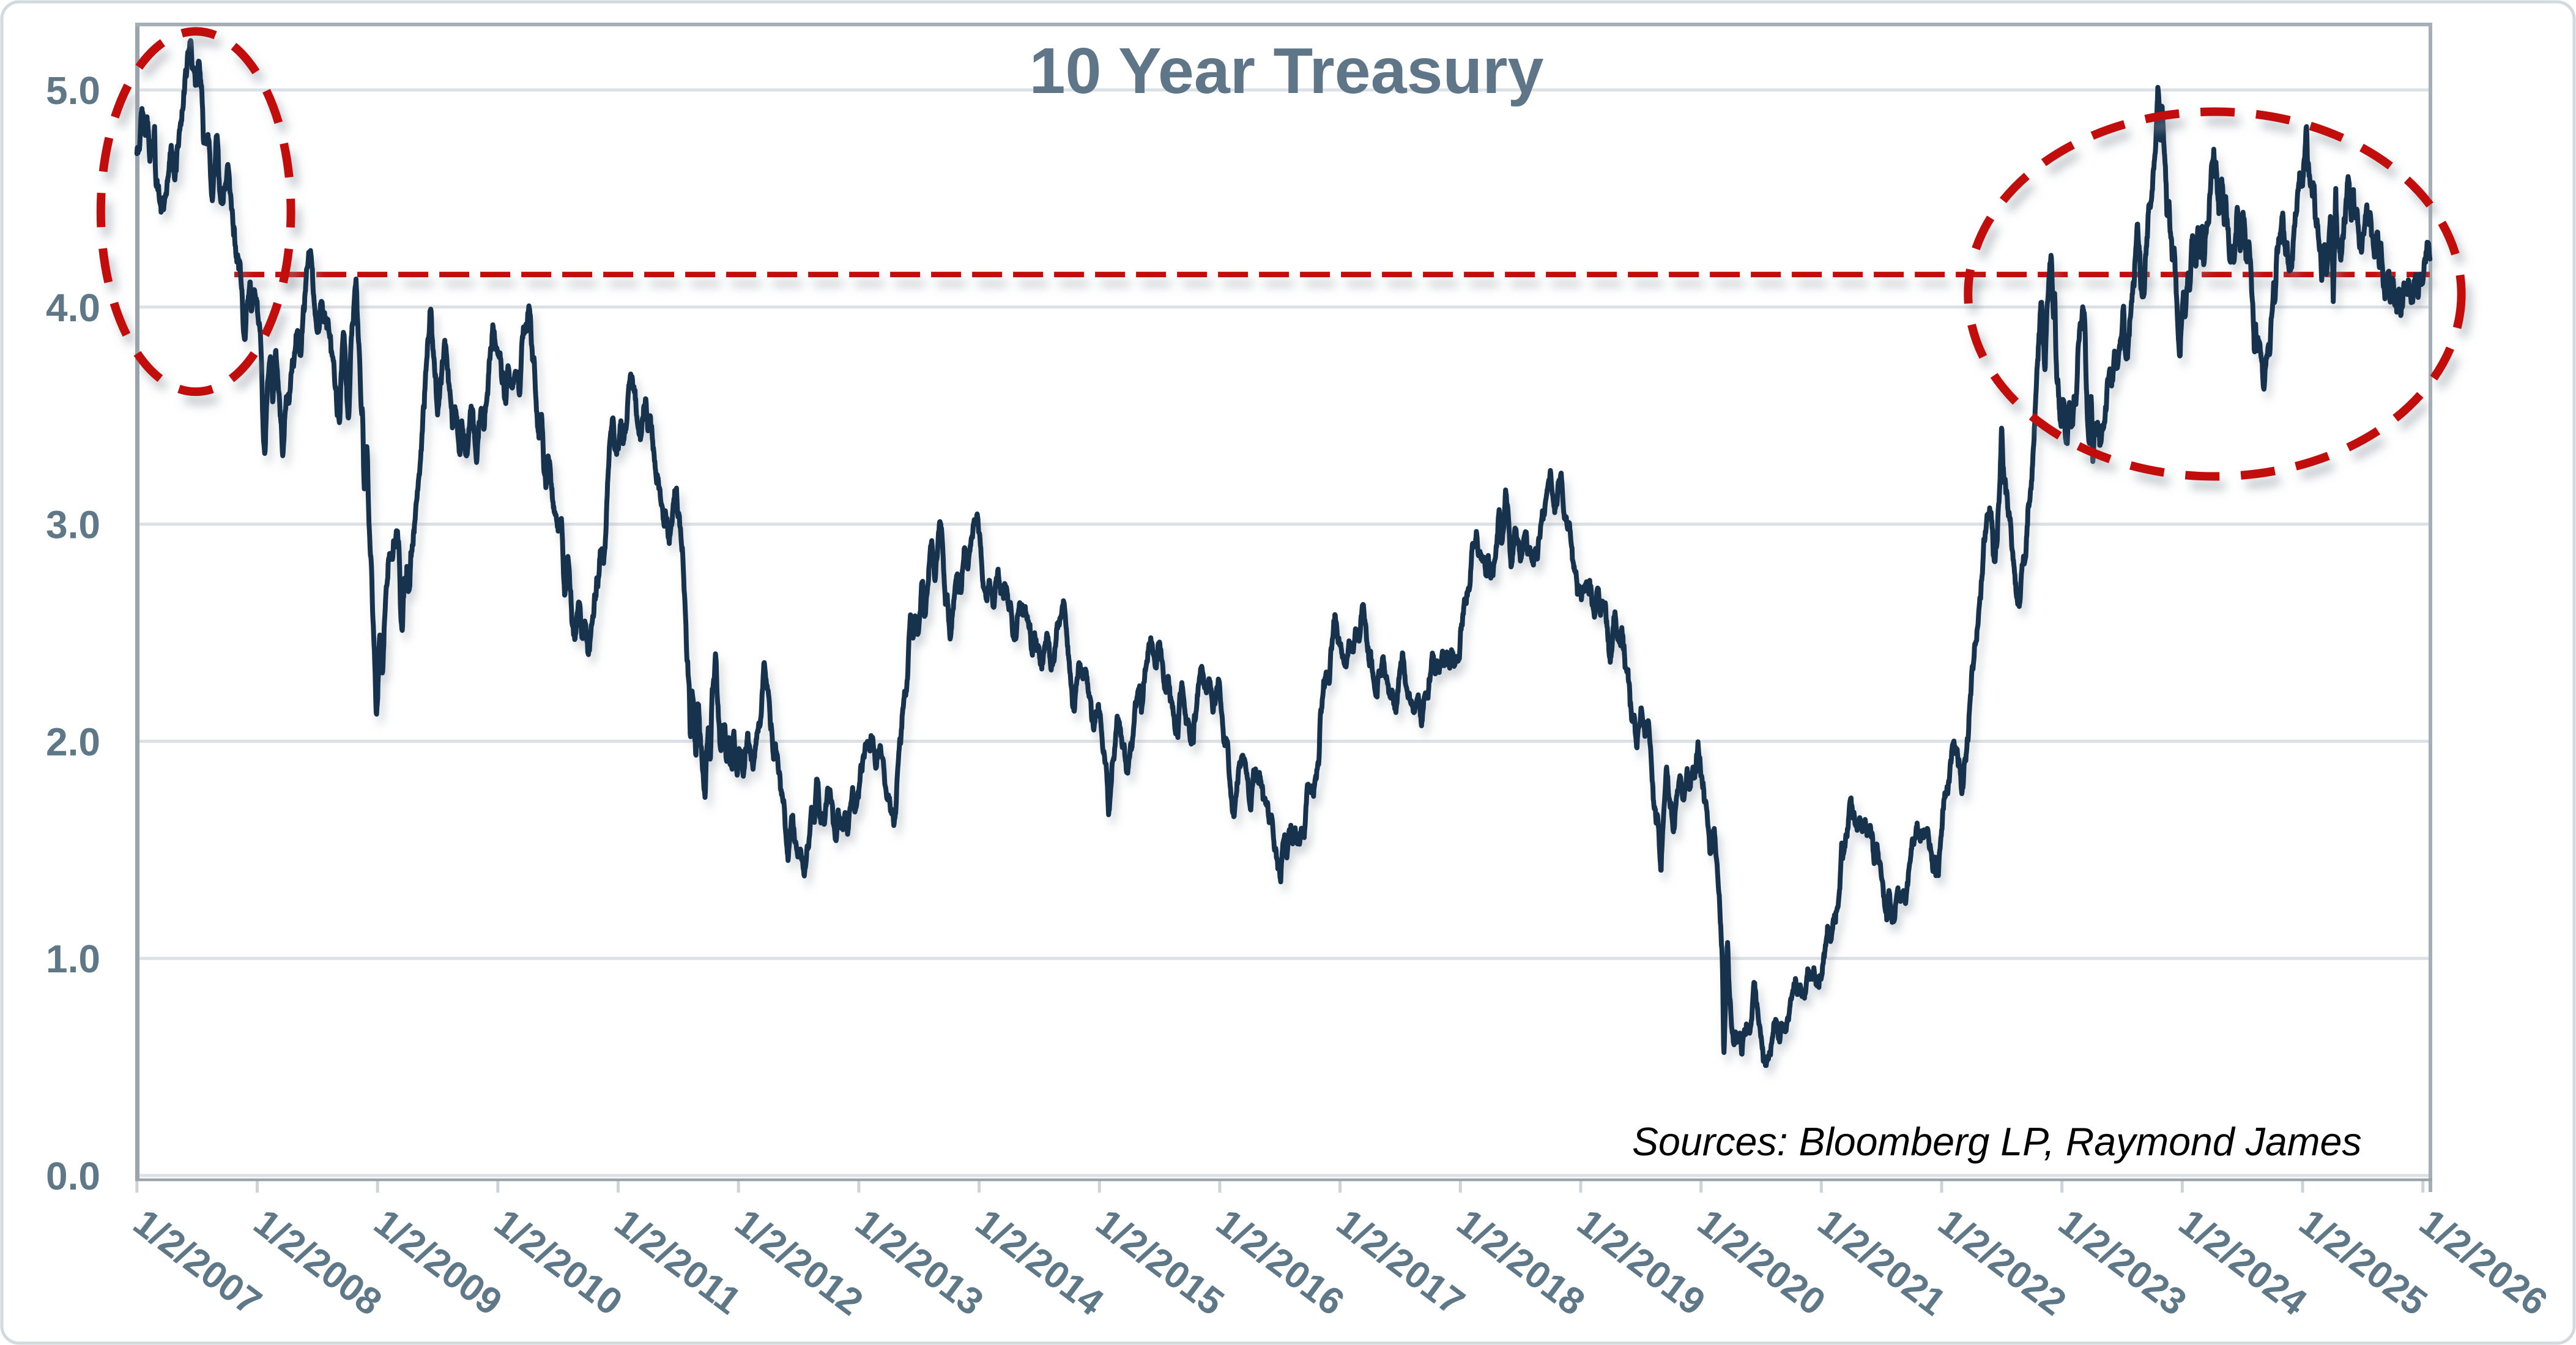 The height and width of the screenshot is (1345, 2576). What do you see at coordinates (1279, 1262) in the screenshot?
I see `x-tick-label: 1/2/2016` at bounding box center [1279, 1262].